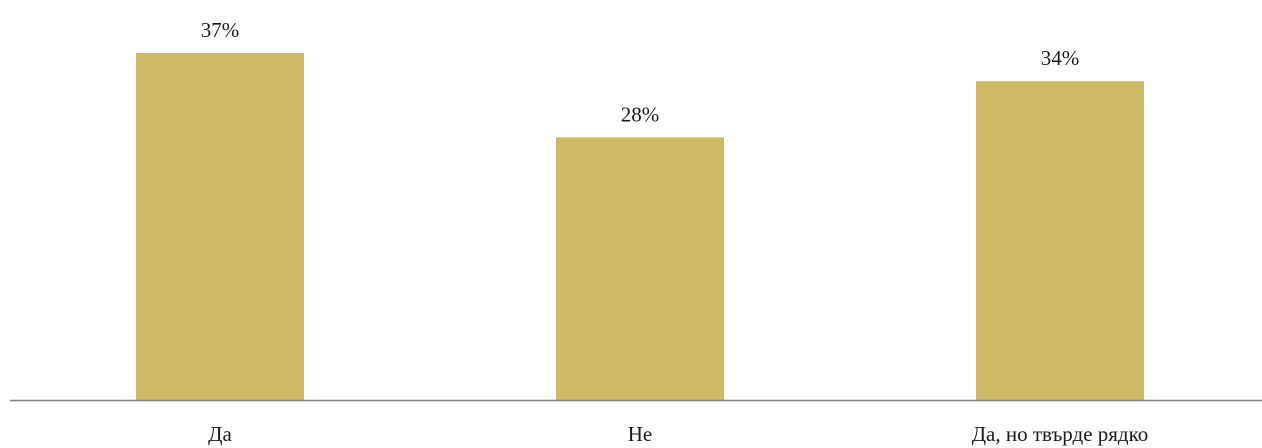 Image resolution: width=1262 pixels, height=448 pixels. Describe the element at coordinates (220, 434) in the screenshot. I see `category-label-1: Да` at that location.